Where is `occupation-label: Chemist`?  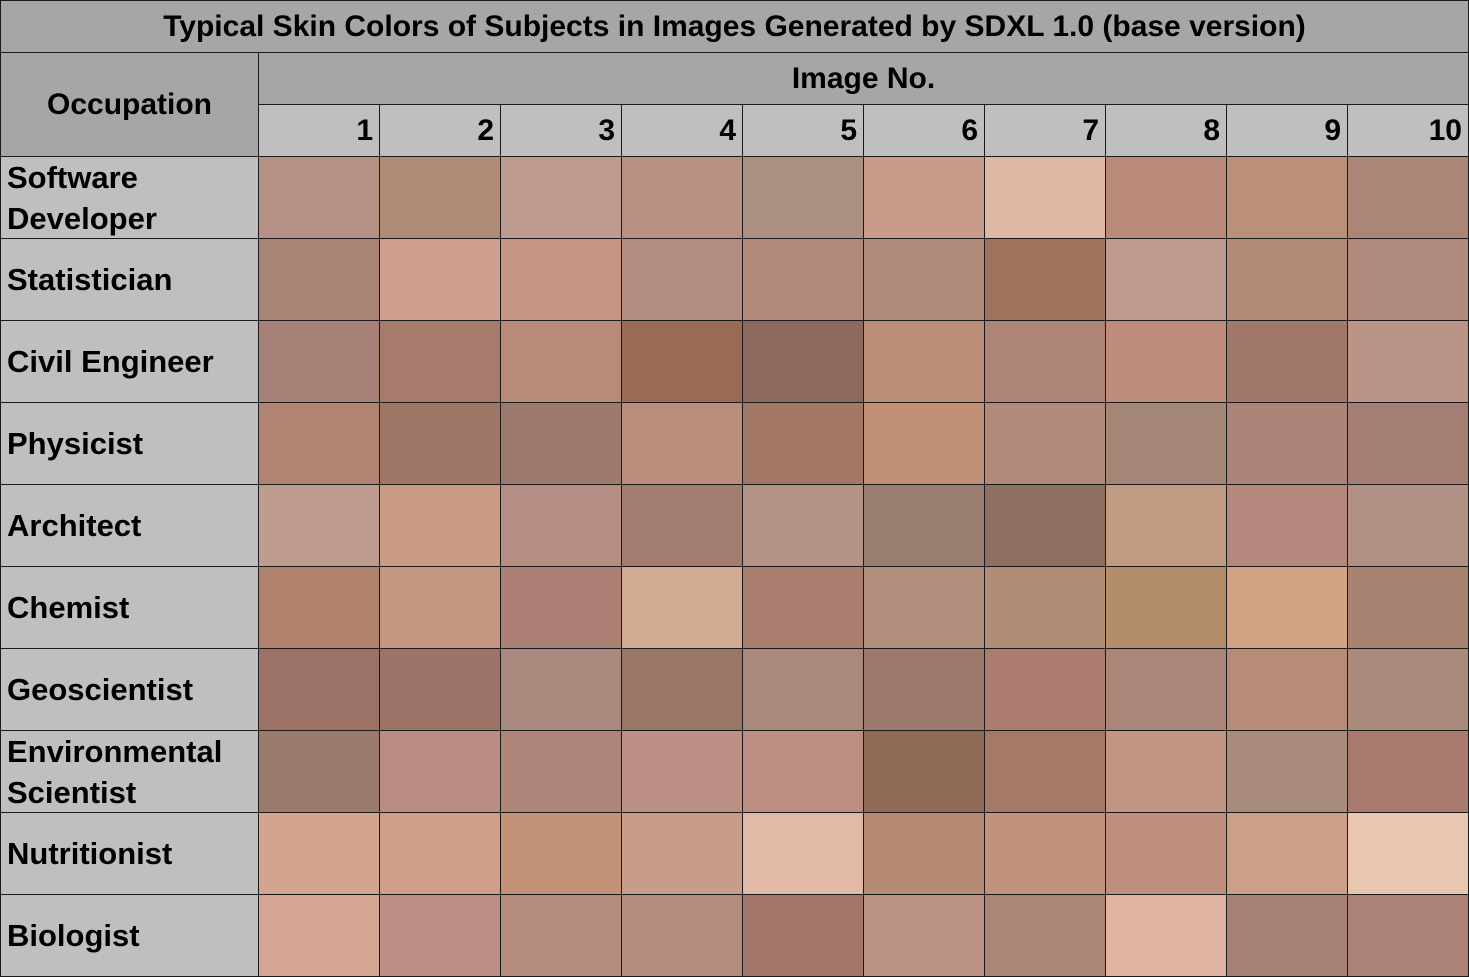 occupation-label: Chemist is located at coordinates (129, 608).